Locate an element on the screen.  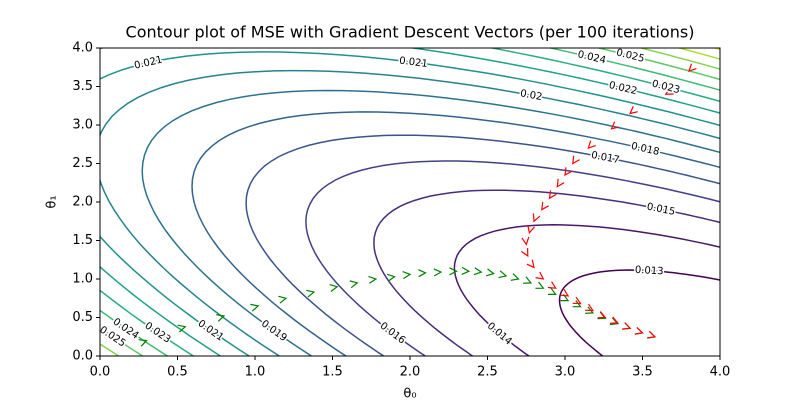
x-tick-label: 3.0 is located at coordinates (565, 372).